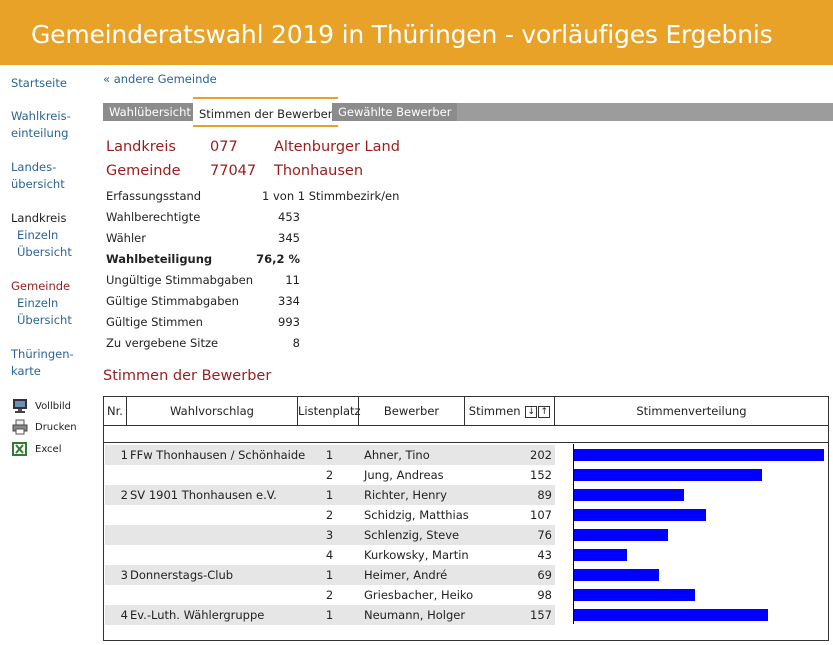 The width and height of the screenshot is (833, 645). What do you see at coordinates (34, 167) in the screenshot?
I see `sidebar-link-landes-1: Landes-` at bounding box center [34, 167].